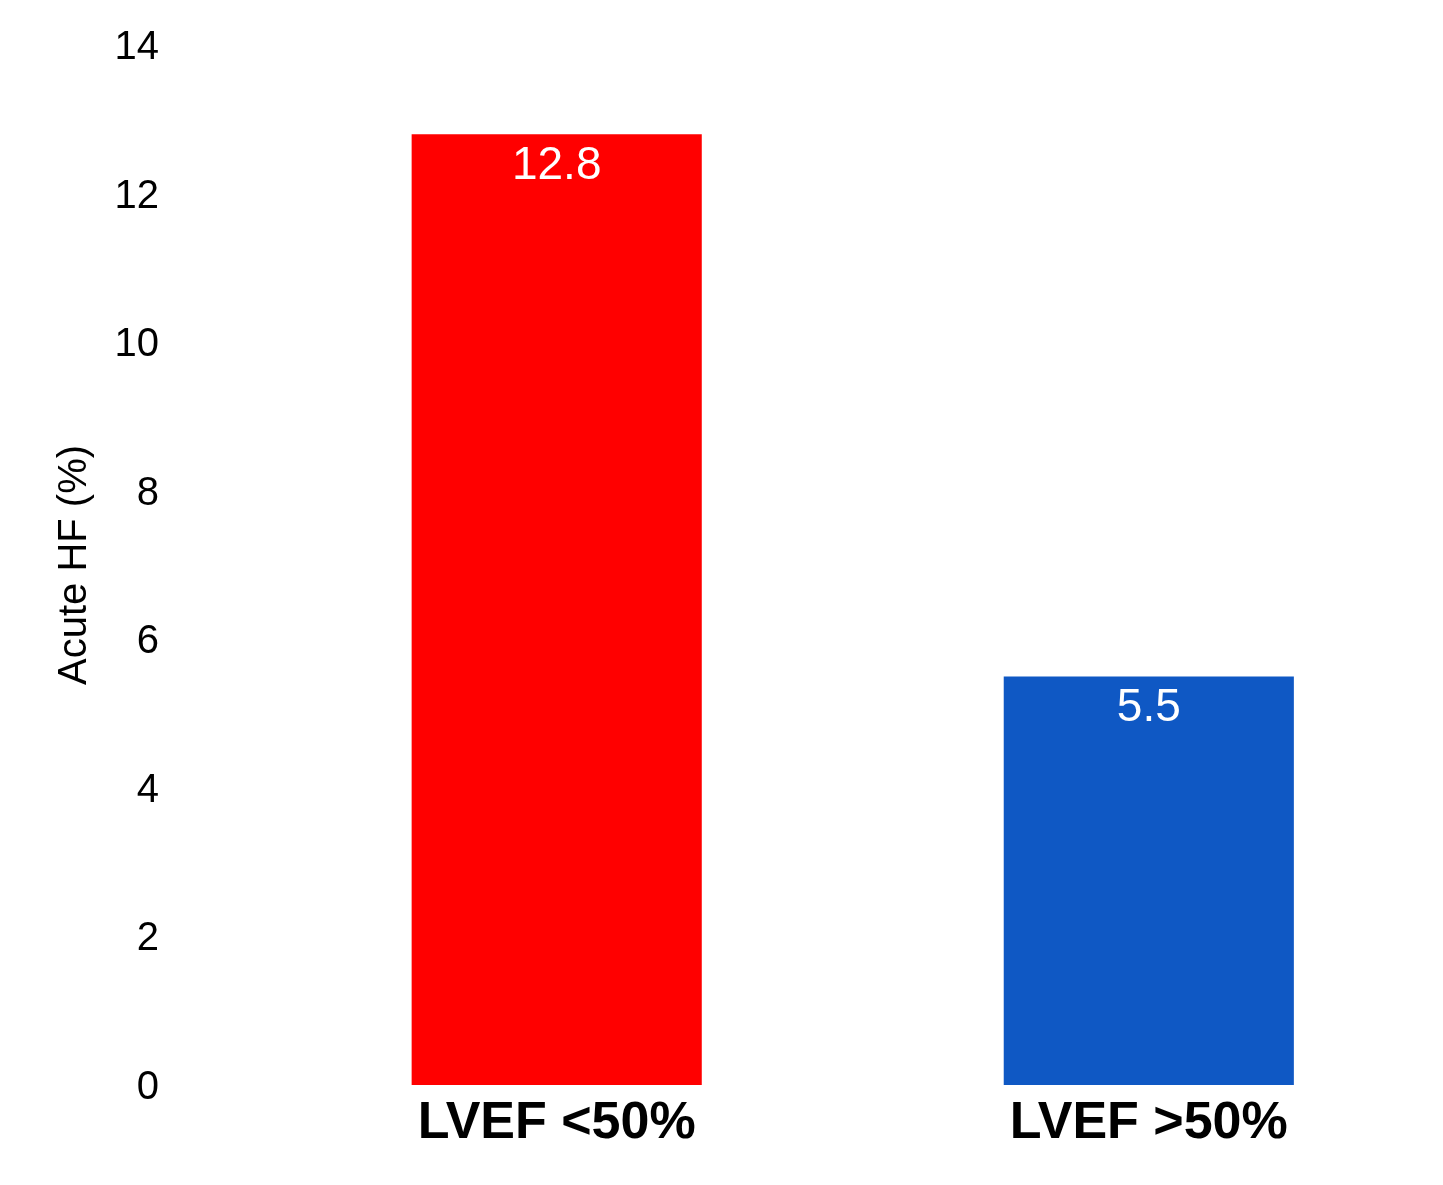 The width and height of the screenshot is (1443, 1185). Describe the element at coordinates (1148, 705) in the screenshot. I see `data-label: 5.5` at that location.